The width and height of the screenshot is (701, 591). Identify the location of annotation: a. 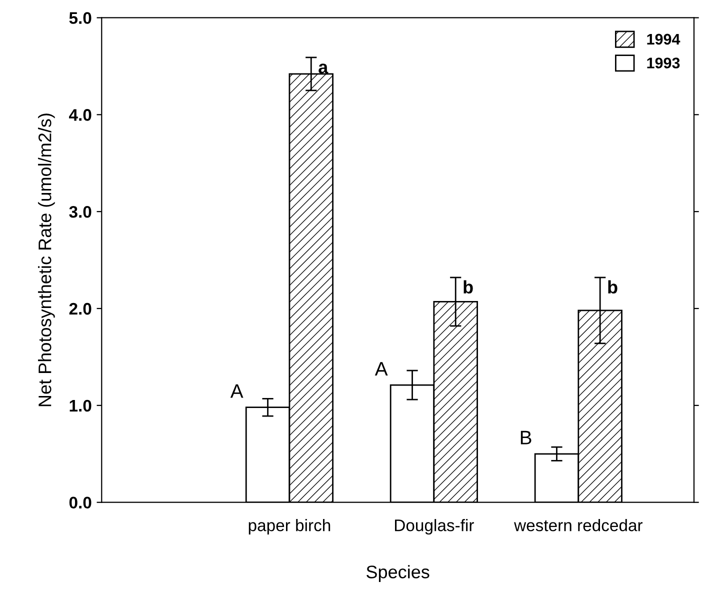
(323, 69).